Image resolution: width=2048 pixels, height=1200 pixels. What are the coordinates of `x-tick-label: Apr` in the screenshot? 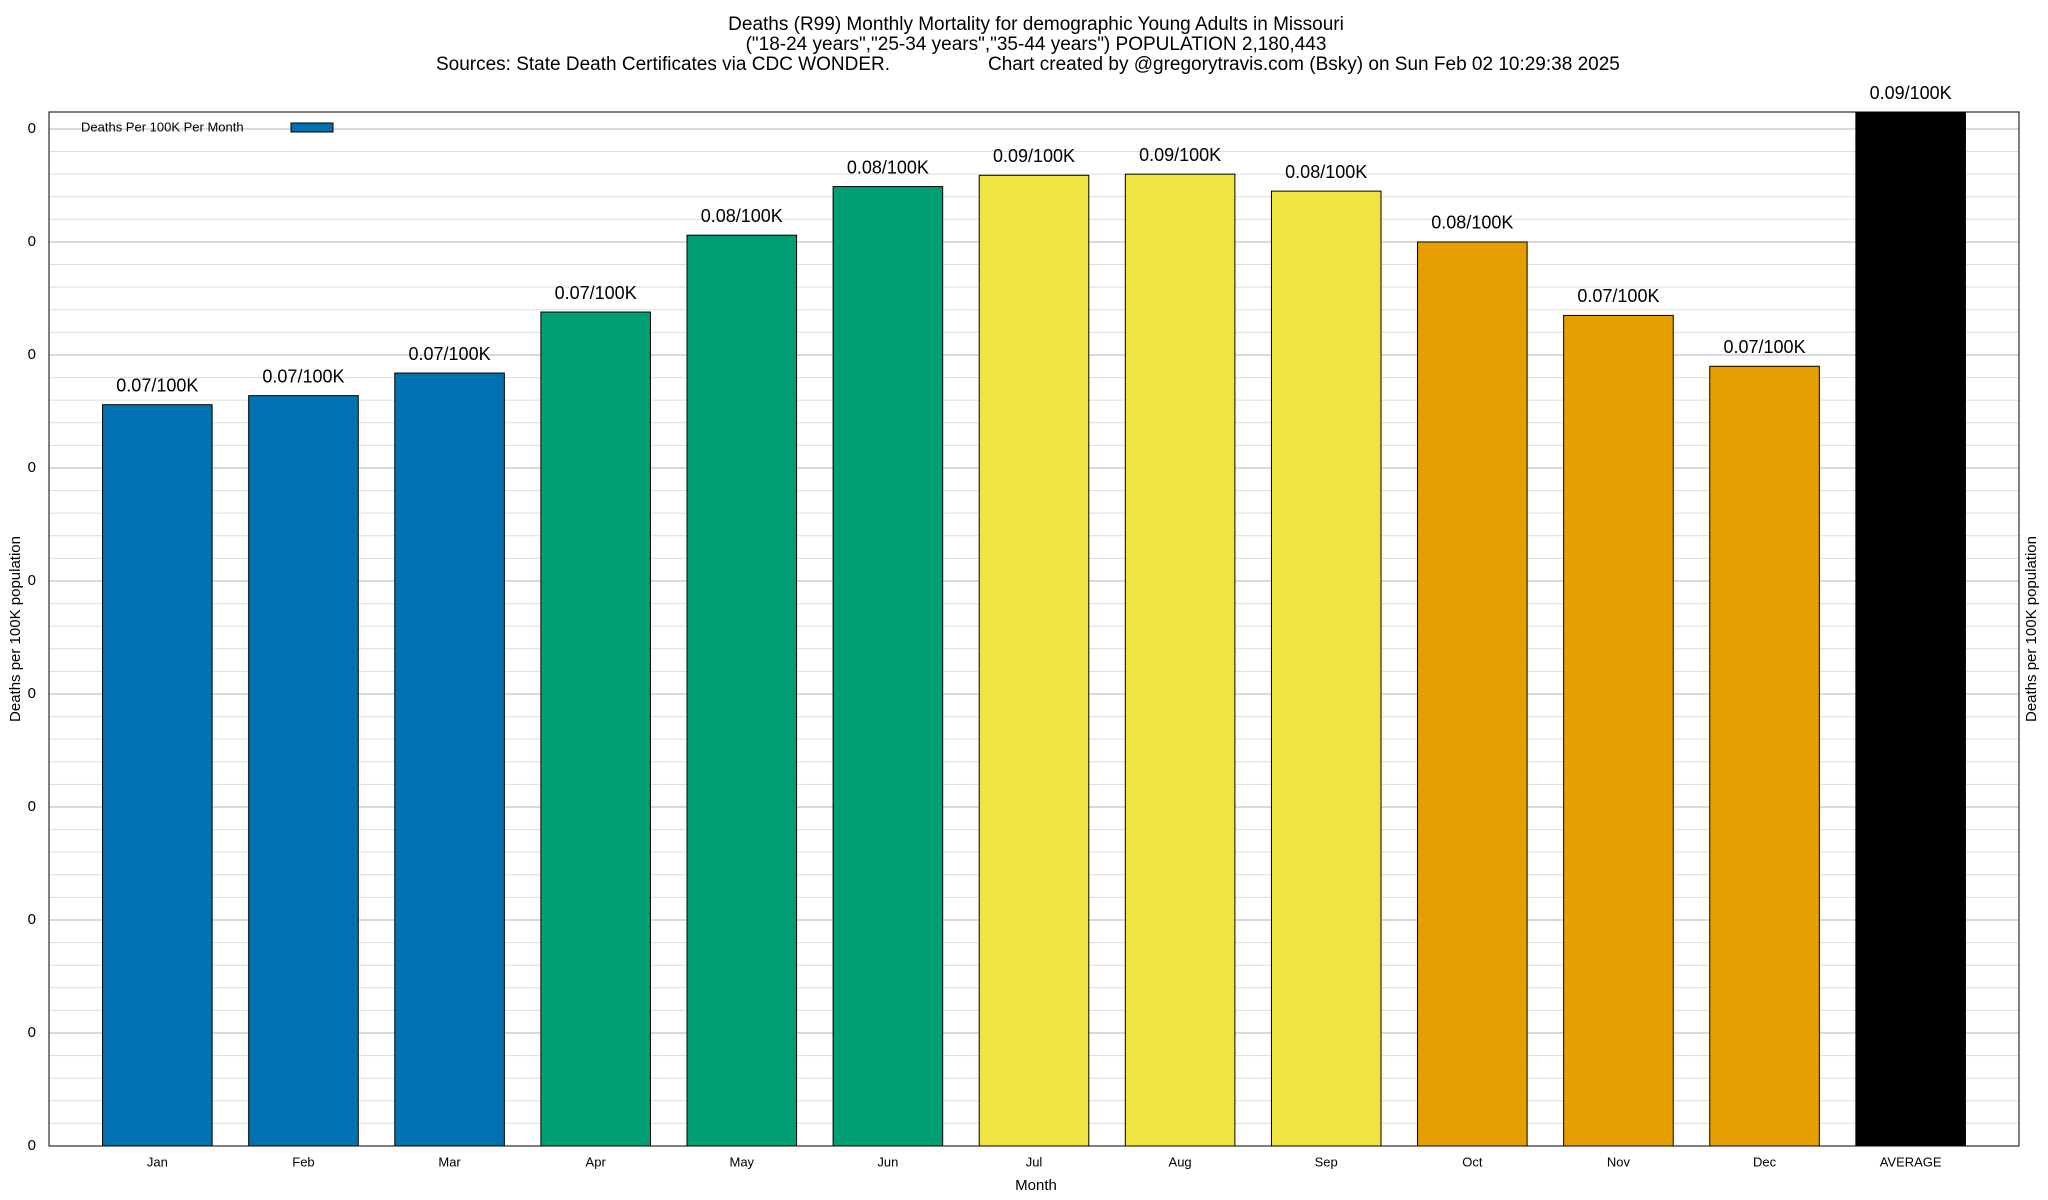 It's located at (596, 1161).